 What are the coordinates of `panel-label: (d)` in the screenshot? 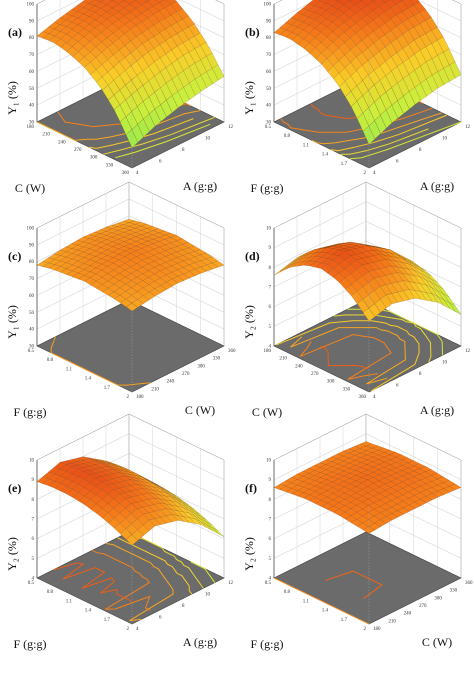 It's located at (252, 256).